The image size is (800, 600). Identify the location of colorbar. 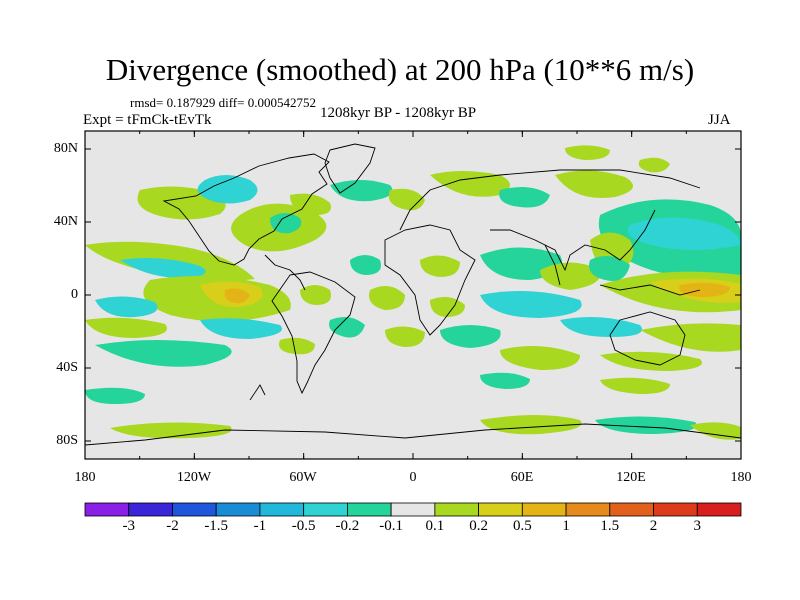
(413, 509).